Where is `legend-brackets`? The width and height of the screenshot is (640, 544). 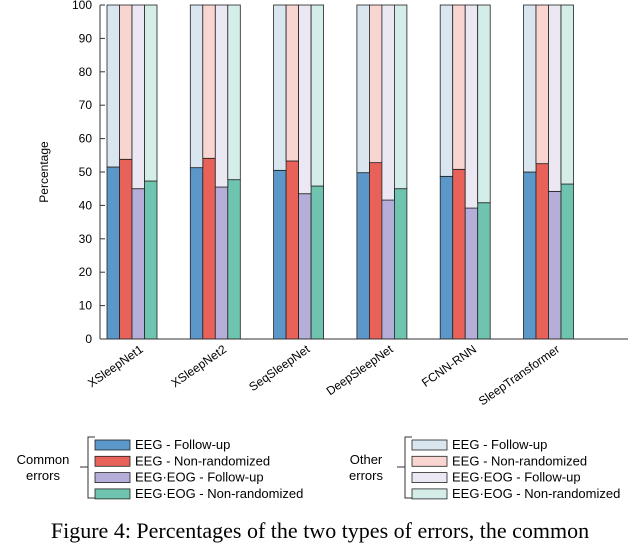 legend-brackets is located at coordinates (246, 467).